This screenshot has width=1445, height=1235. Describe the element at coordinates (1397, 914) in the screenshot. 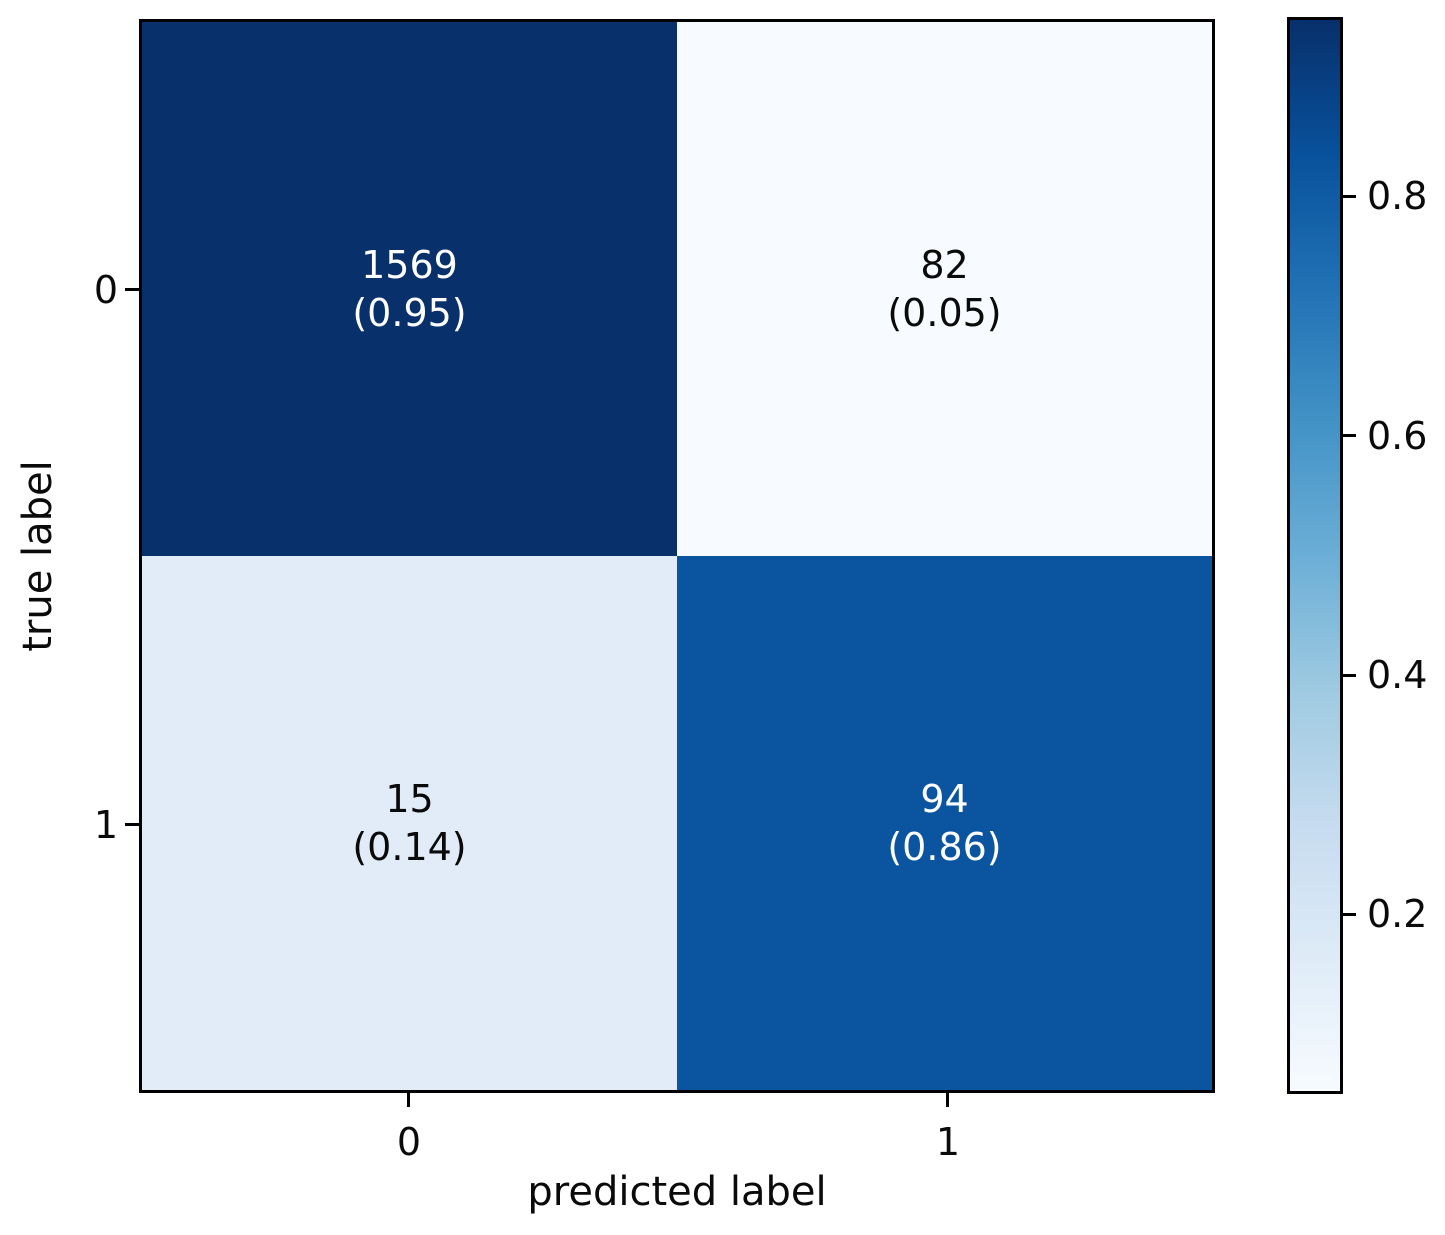

I see `colorbar-tick-label-3: 0.2` at that location.